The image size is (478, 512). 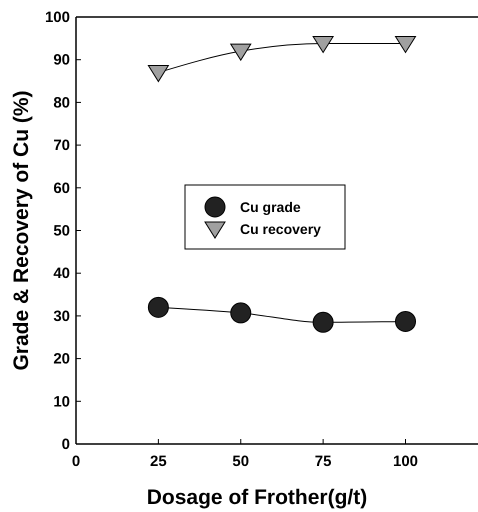 What do you see at coordinates (61, 103) in the screenshot?
I see `y-tick-label: 80` at bounding box center [61, 103].